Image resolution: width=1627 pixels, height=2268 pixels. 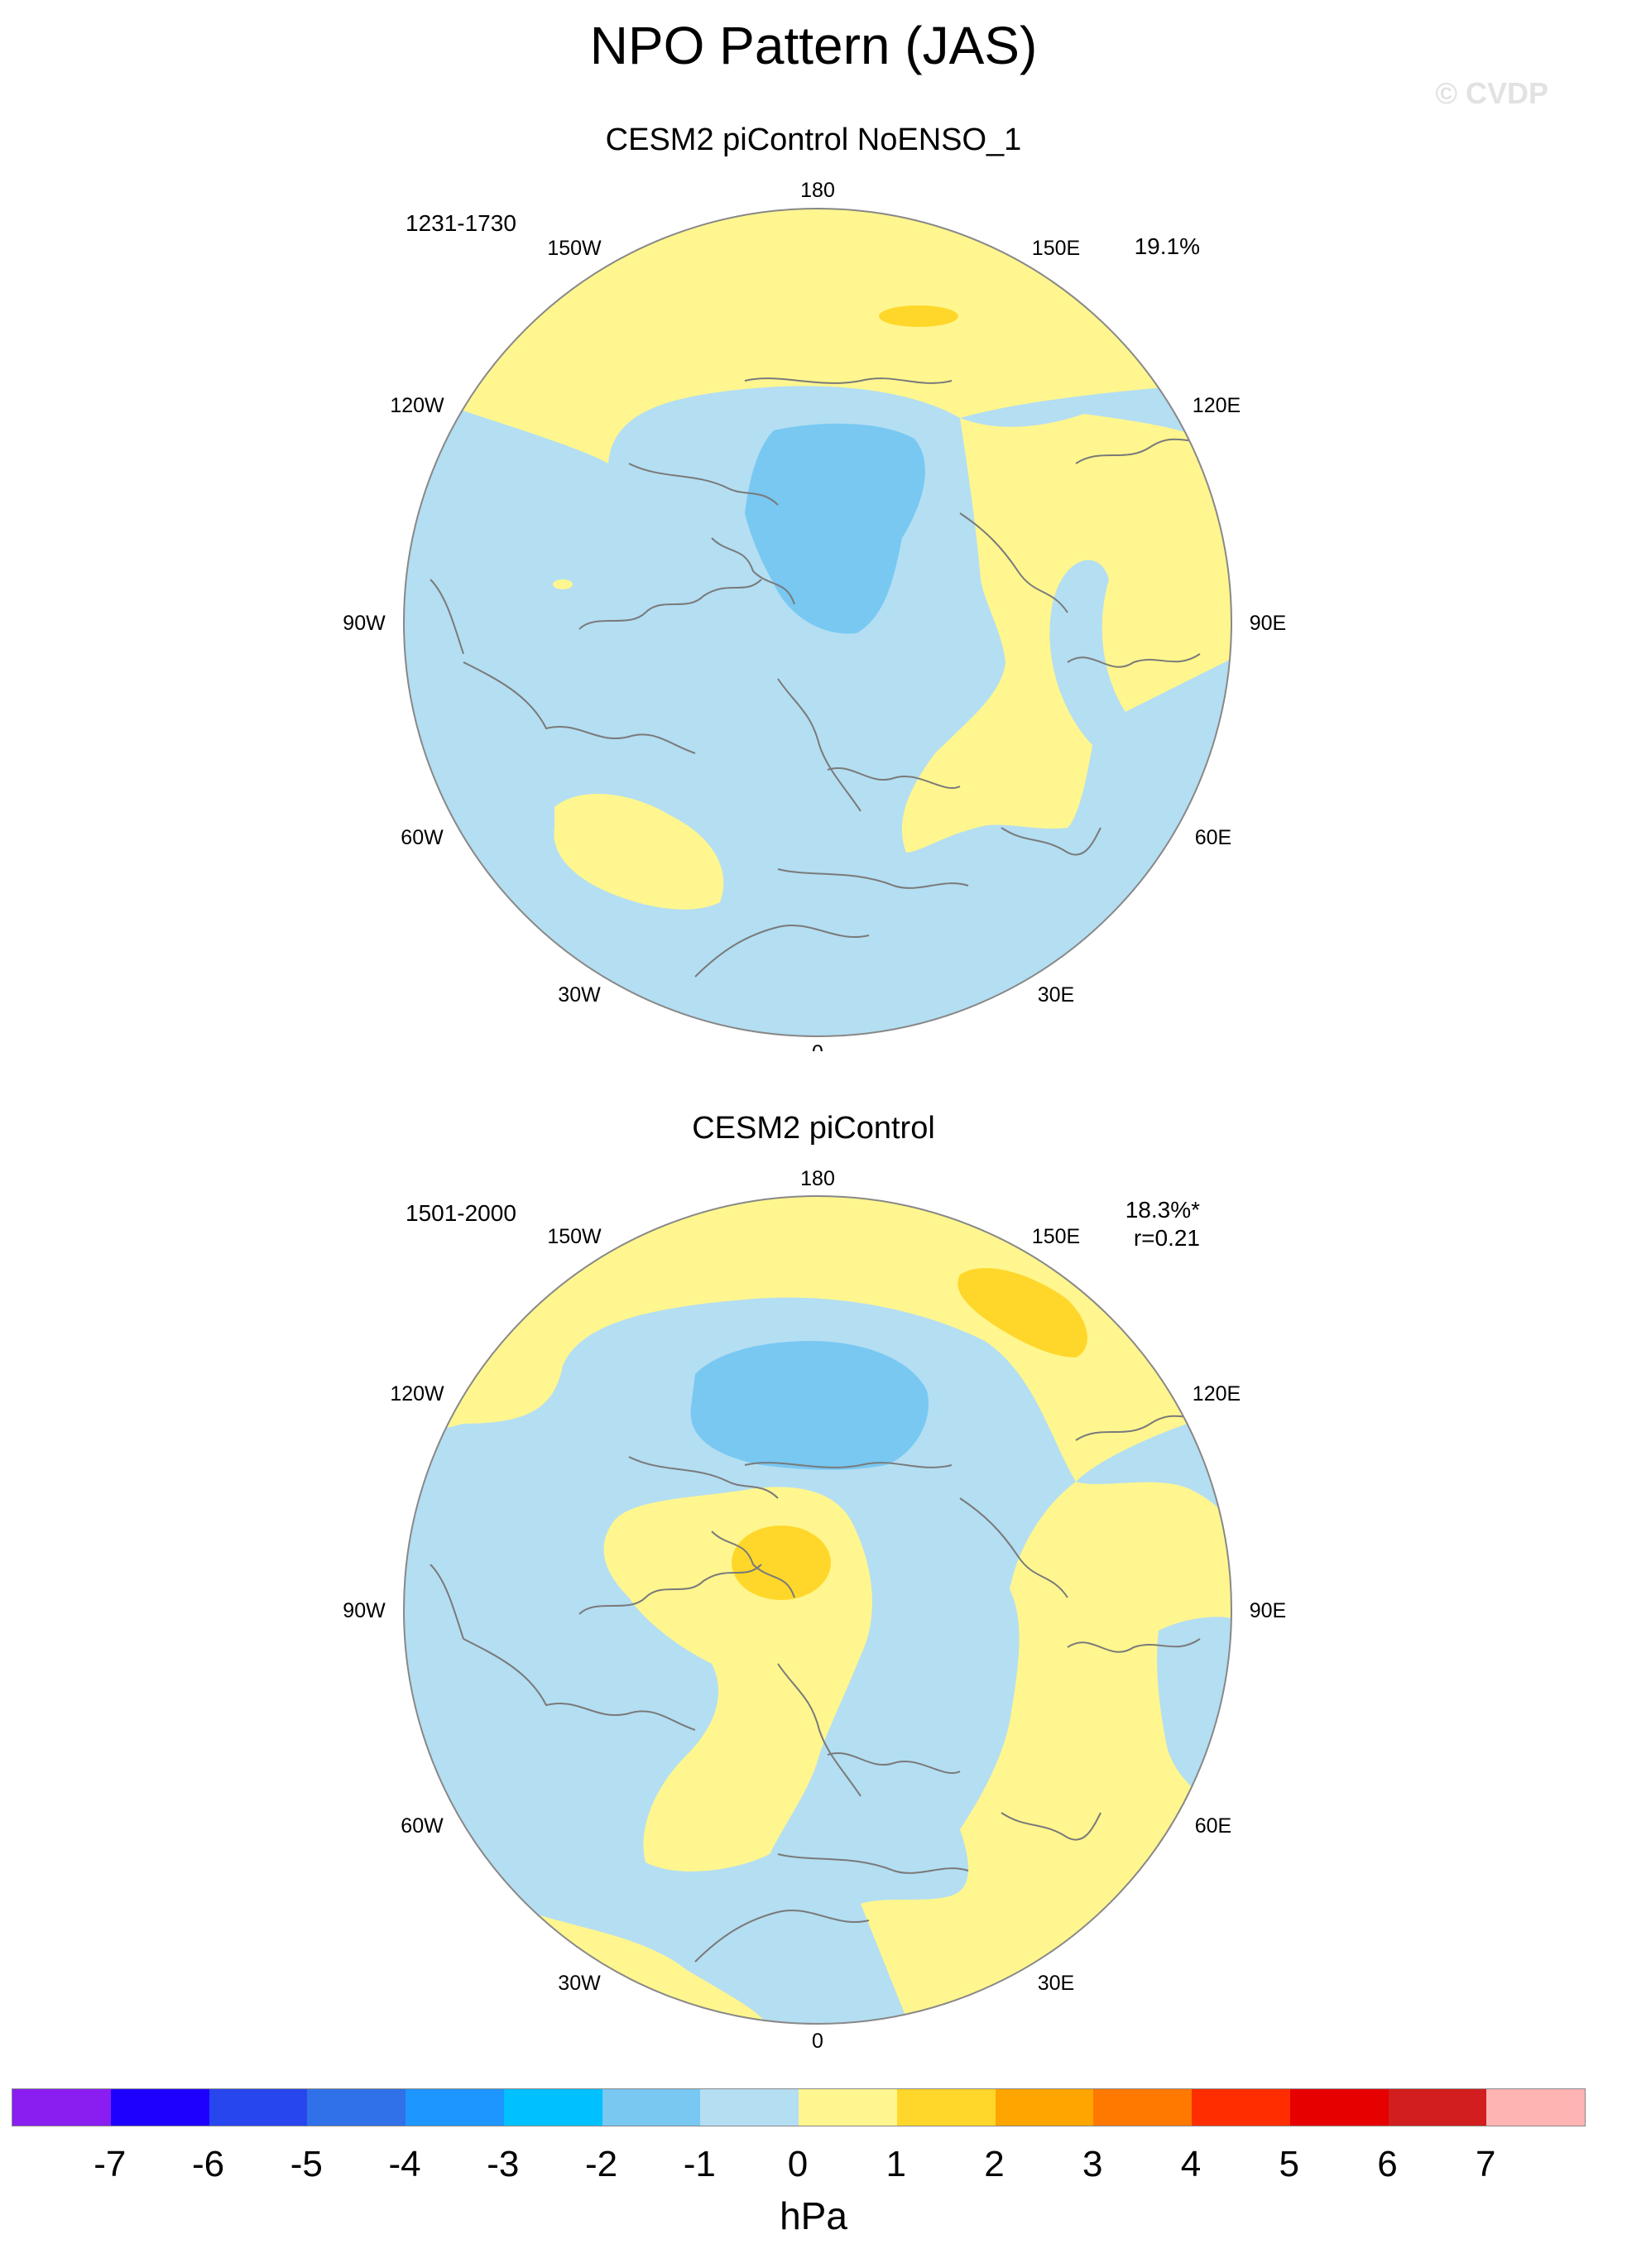 I want to click on panel-2-positive-north, so click(x=817, y=1339).